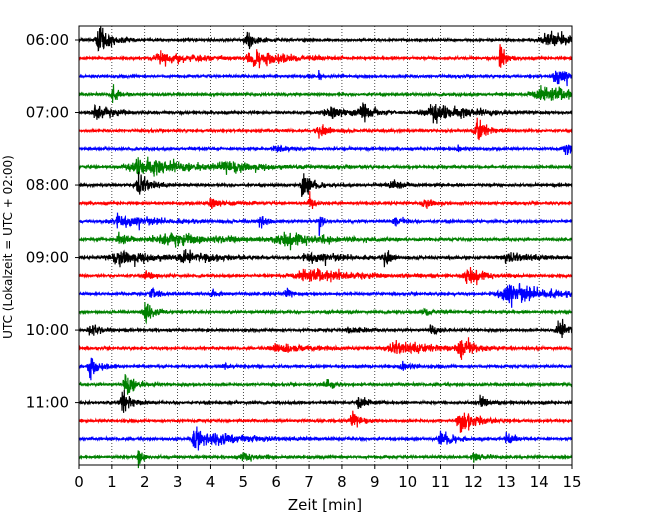 The width and height of the screenshot is (650, 520). I want to click on y-tick-label: 11:00, so click(47, 403).